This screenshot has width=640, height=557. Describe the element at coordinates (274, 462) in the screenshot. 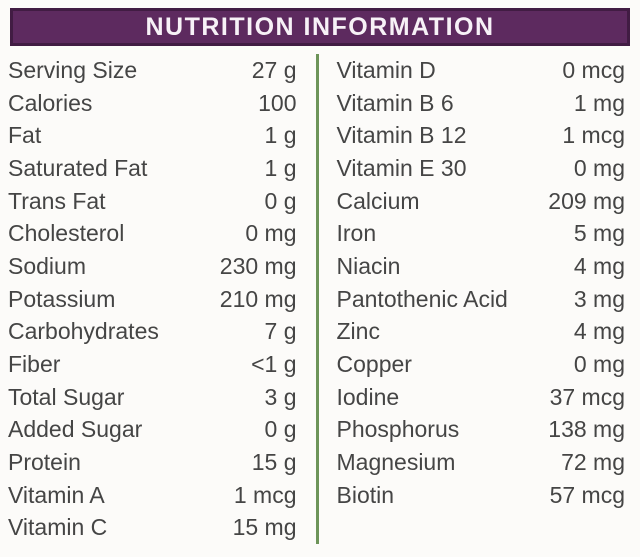

I see `nutrient-value: 15 g` at that location.